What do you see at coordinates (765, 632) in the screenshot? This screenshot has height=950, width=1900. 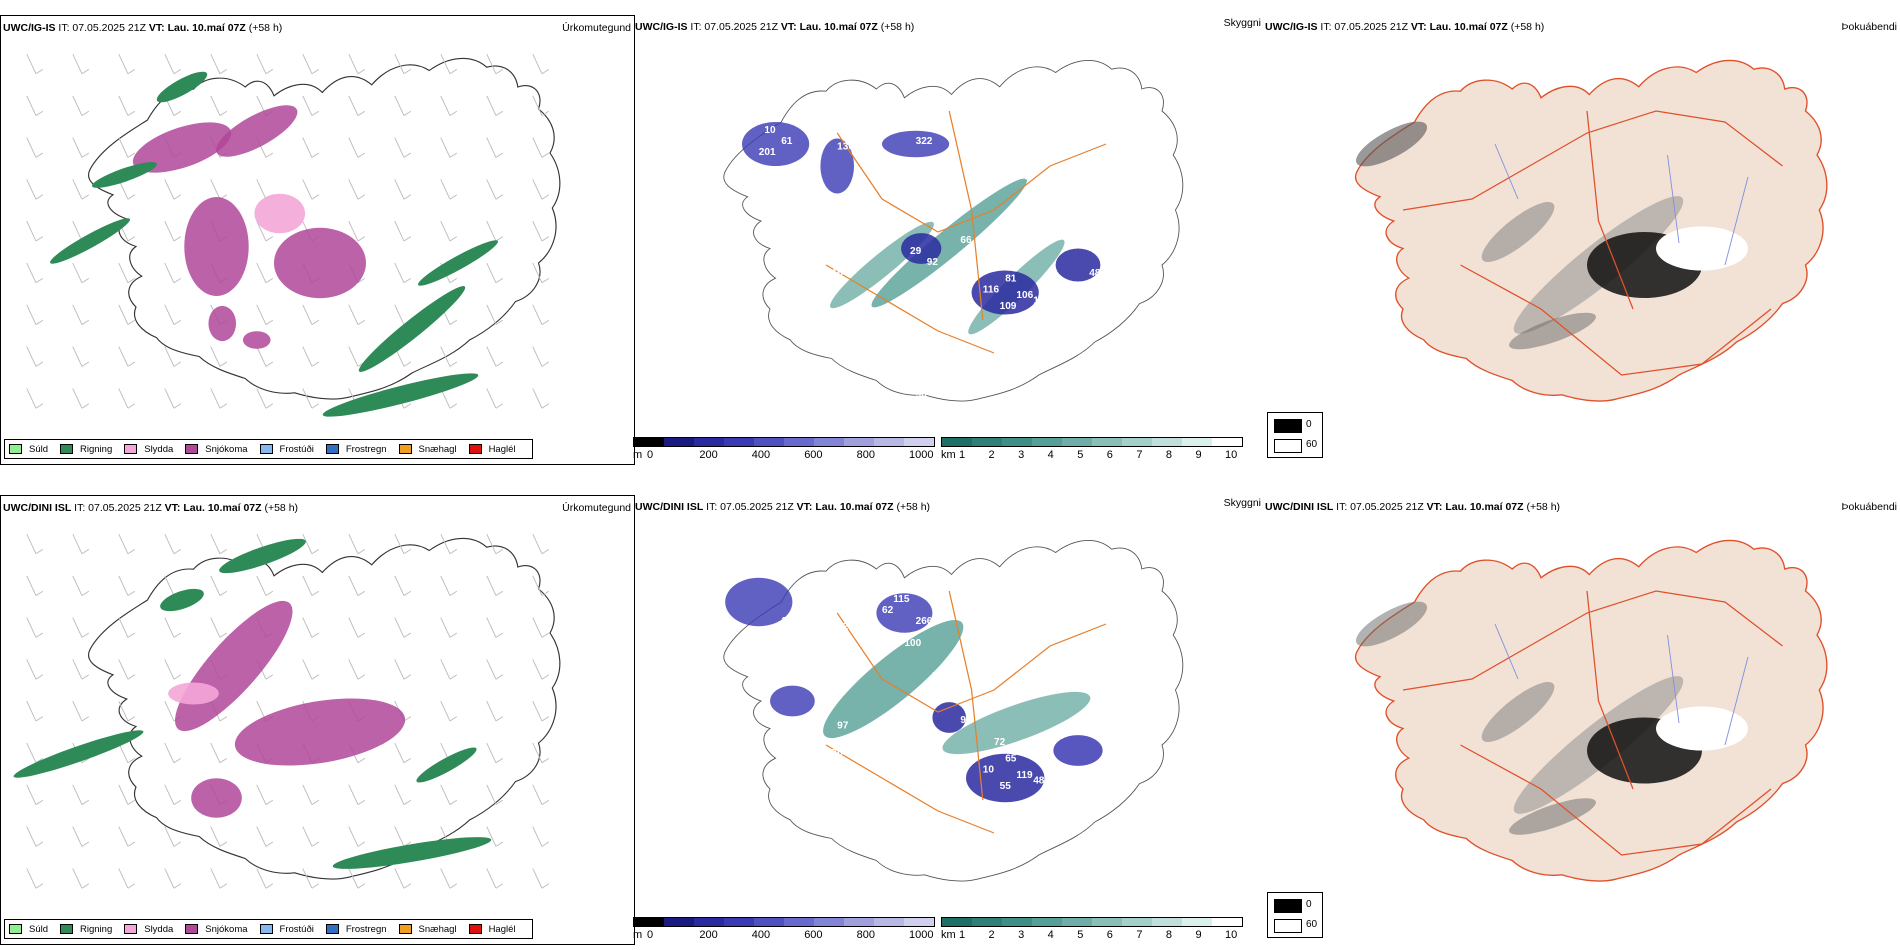 I see `ceiling-value-label: 53` at bounding box center [765, 632].